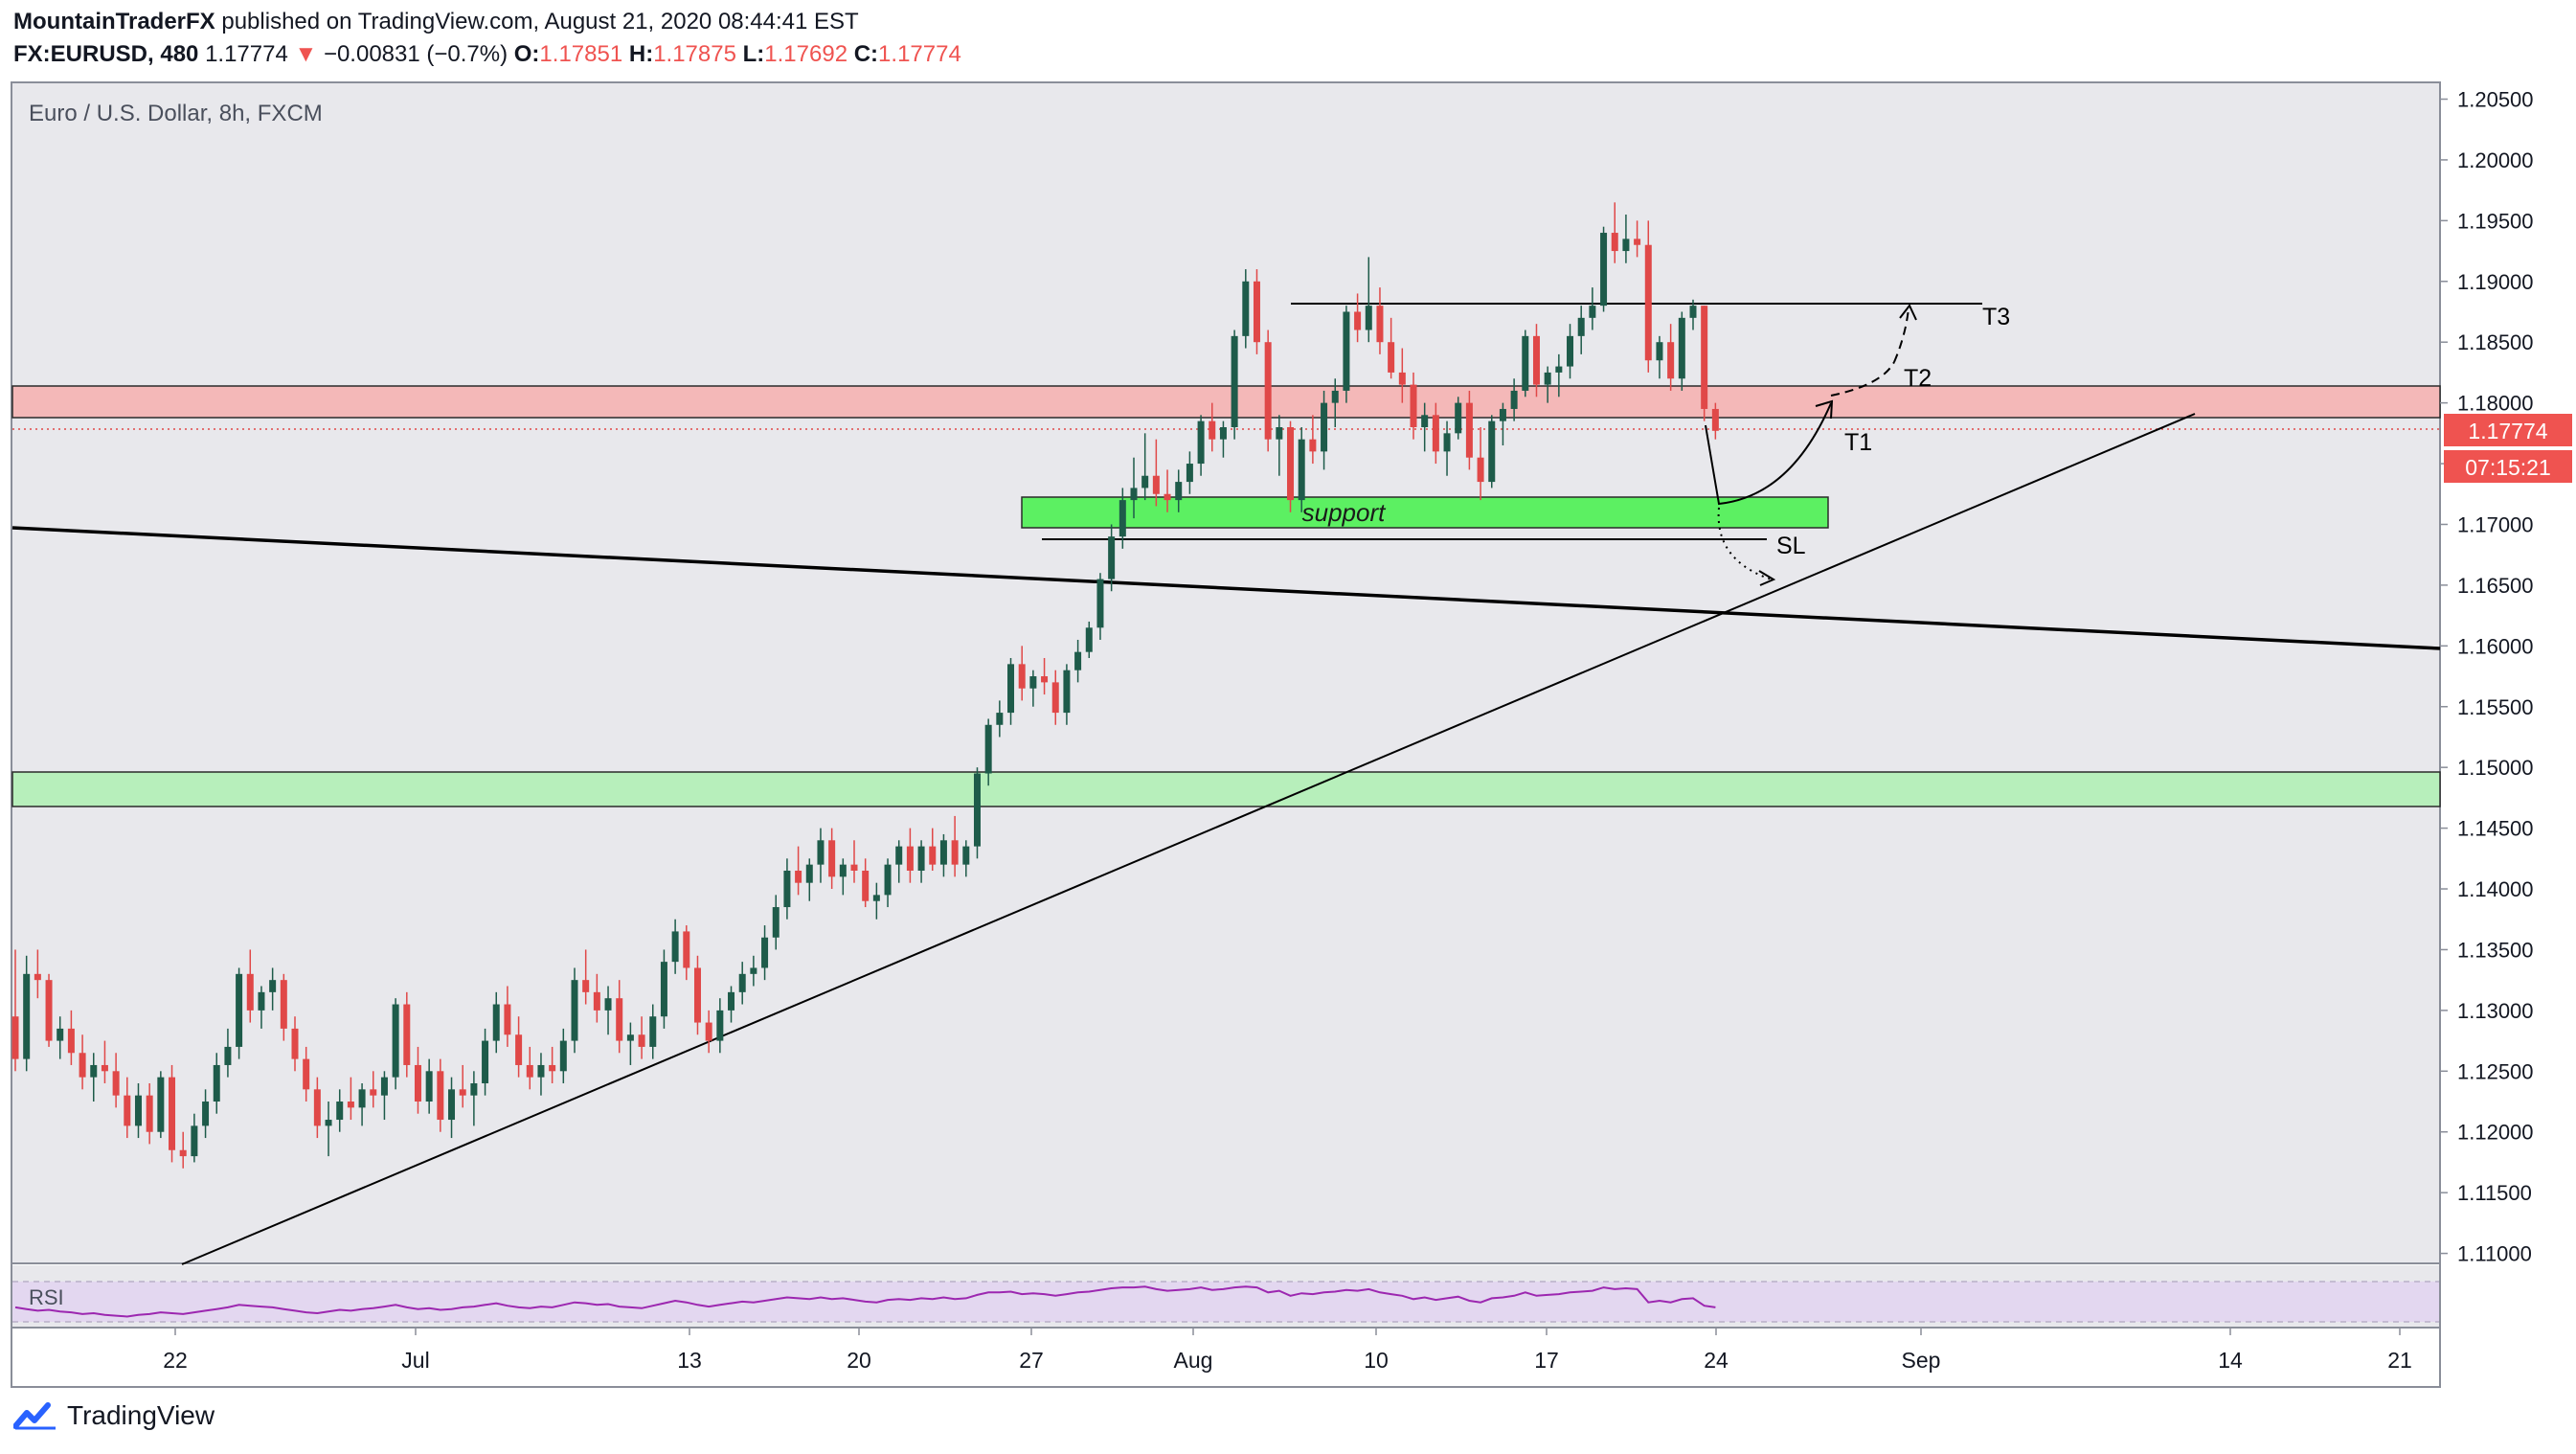  I want to click on close-label: C:, so click(866, 54).